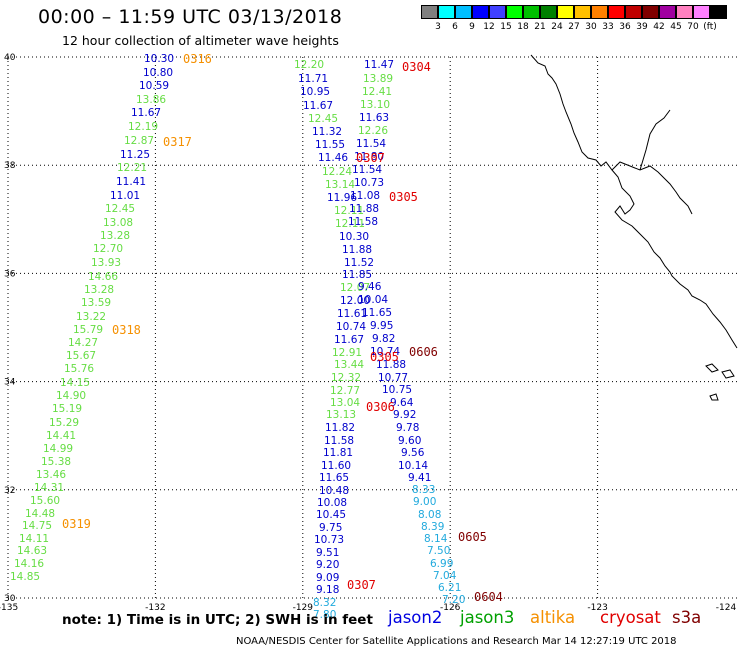 Image resolution: width=740 pixels, height=650 pixels. What do you see at coordinates (177, 142) in the screenshot?
I see `time-label: 0317` at bounding box center [177, 142].